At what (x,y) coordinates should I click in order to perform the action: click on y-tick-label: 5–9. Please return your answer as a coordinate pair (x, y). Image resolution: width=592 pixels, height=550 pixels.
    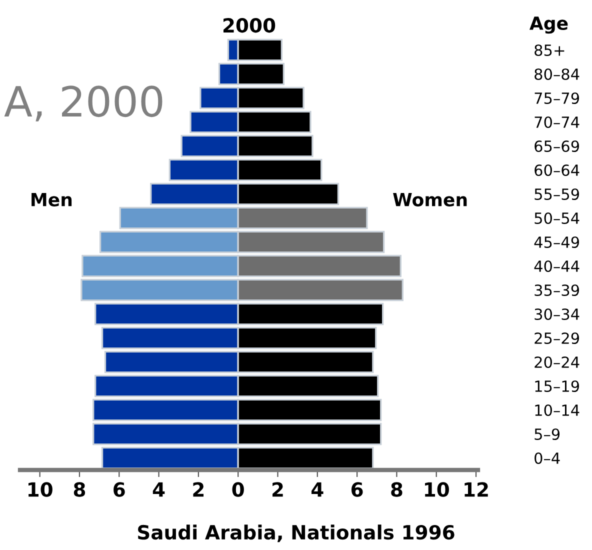
    Looking at the image, I should click on (547, 434).